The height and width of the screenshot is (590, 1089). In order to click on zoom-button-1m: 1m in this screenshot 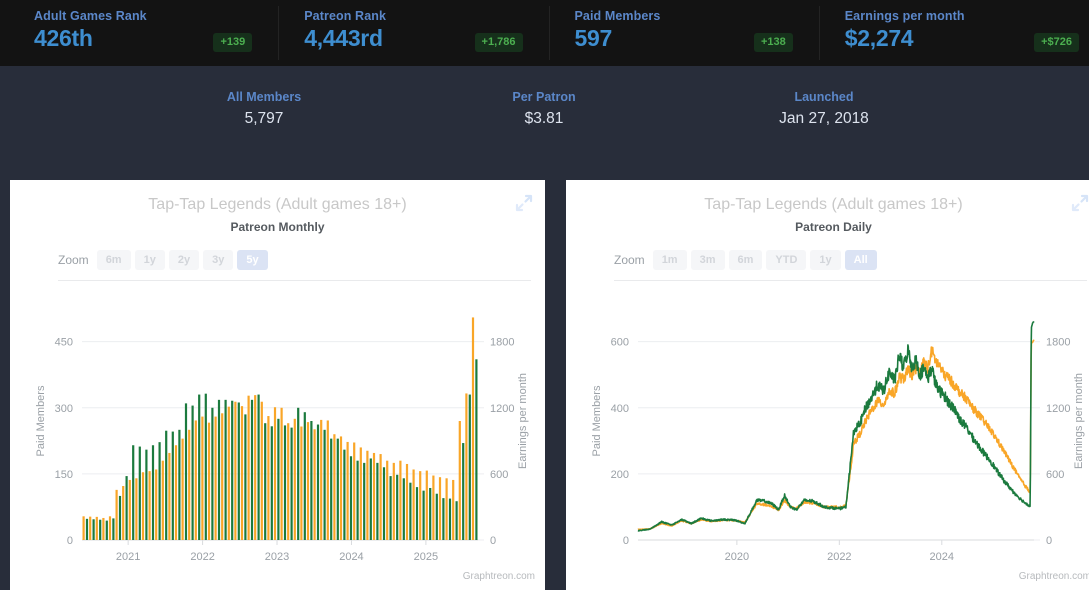, I will do `click(669, 260)`.